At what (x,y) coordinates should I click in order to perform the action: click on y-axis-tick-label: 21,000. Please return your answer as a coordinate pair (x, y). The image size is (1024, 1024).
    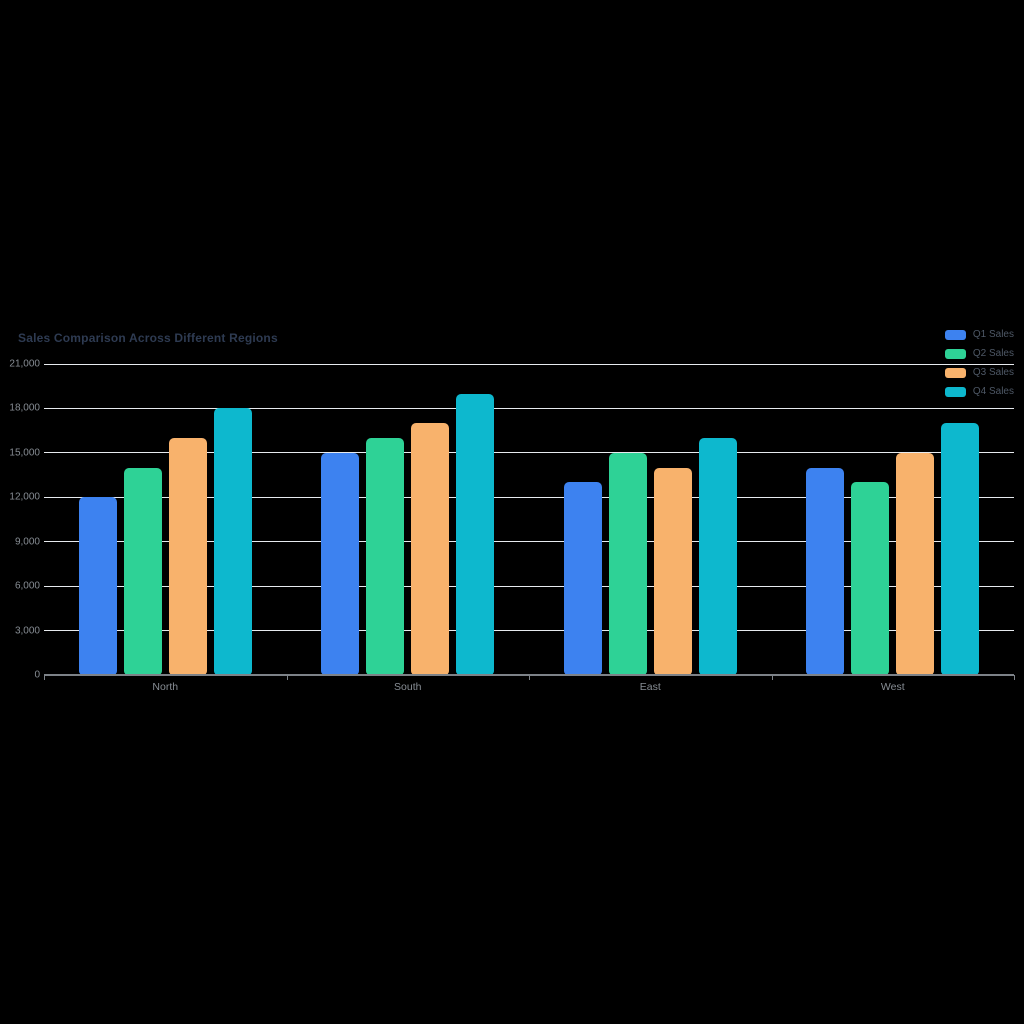
    Looking at the image, I should click on (24, 364).